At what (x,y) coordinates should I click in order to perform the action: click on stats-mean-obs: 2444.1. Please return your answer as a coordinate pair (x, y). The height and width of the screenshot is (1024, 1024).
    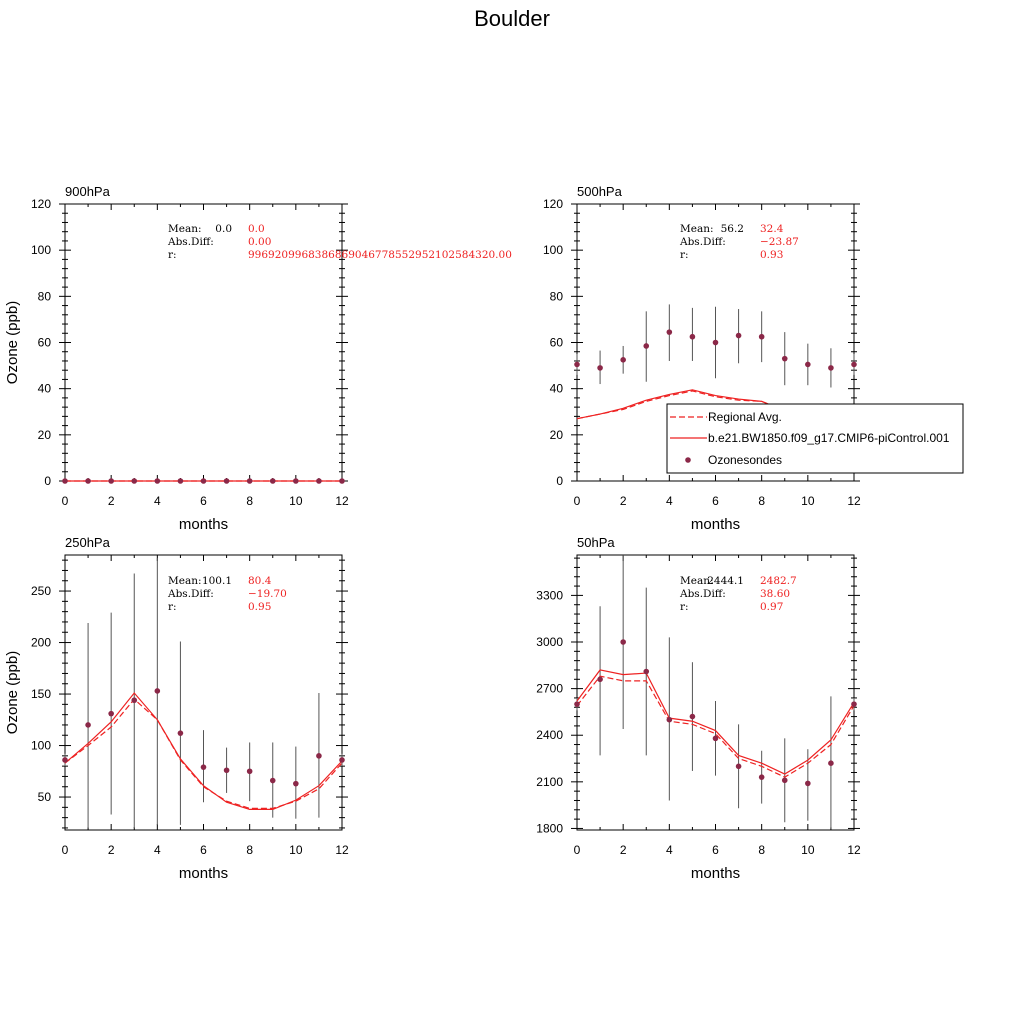
    Looking at the image, I should click on (725, 581).